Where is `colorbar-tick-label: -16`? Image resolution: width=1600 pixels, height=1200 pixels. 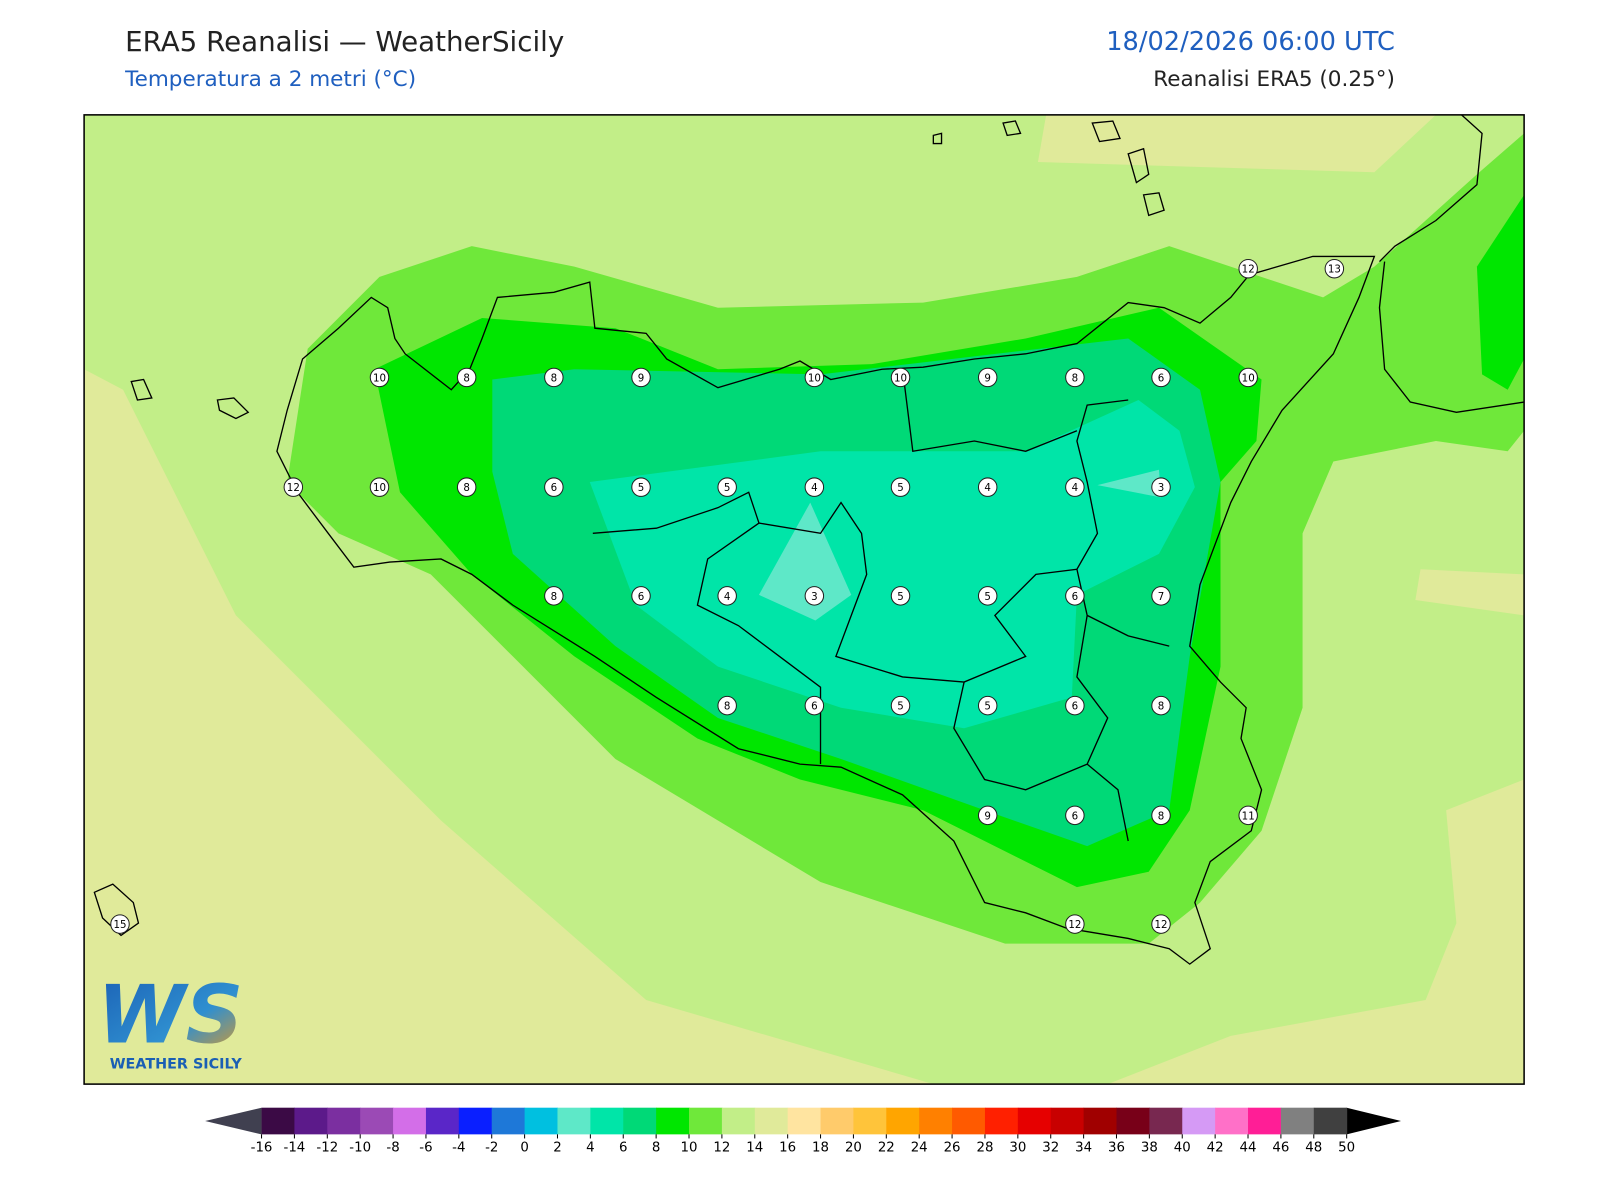 colorbar-tick-label: -16 is located at coordinates (262, 1148).